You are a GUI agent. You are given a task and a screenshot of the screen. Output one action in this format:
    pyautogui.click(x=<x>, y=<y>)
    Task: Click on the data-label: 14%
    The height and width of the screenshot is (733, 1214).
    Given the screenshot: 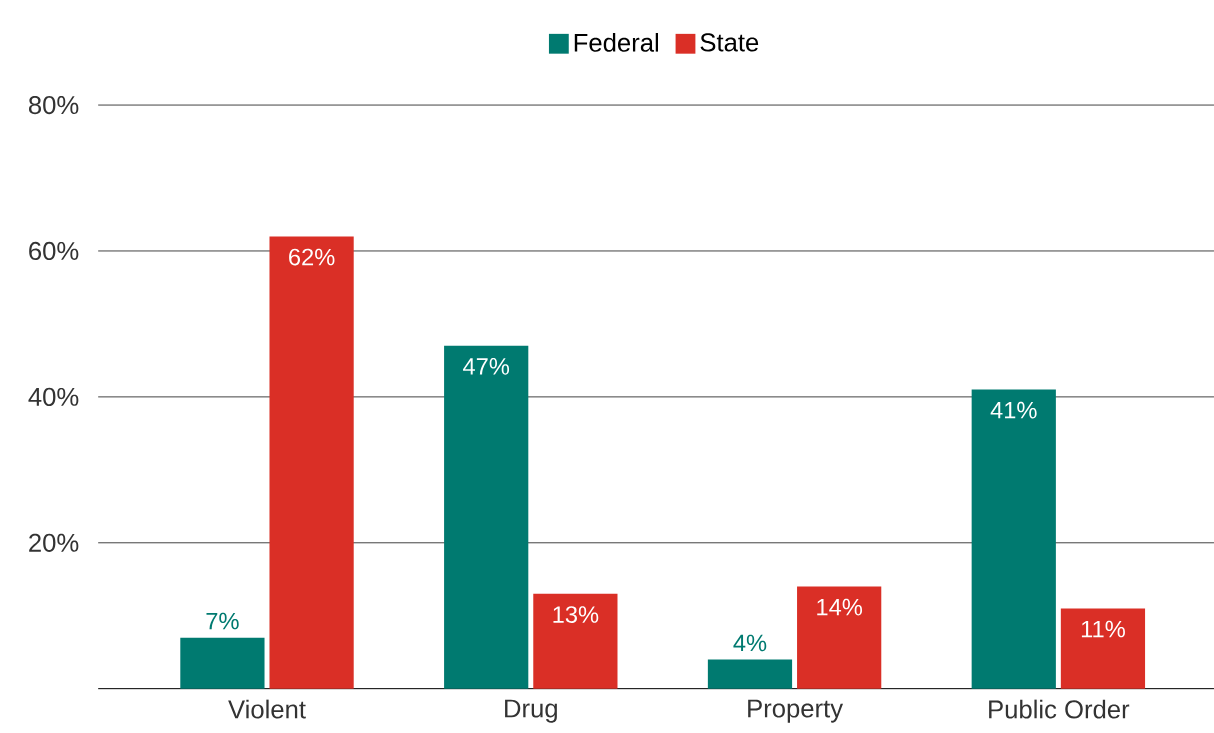 What is the action you would take?
    pyautogui.click(x=840, y=607)
    